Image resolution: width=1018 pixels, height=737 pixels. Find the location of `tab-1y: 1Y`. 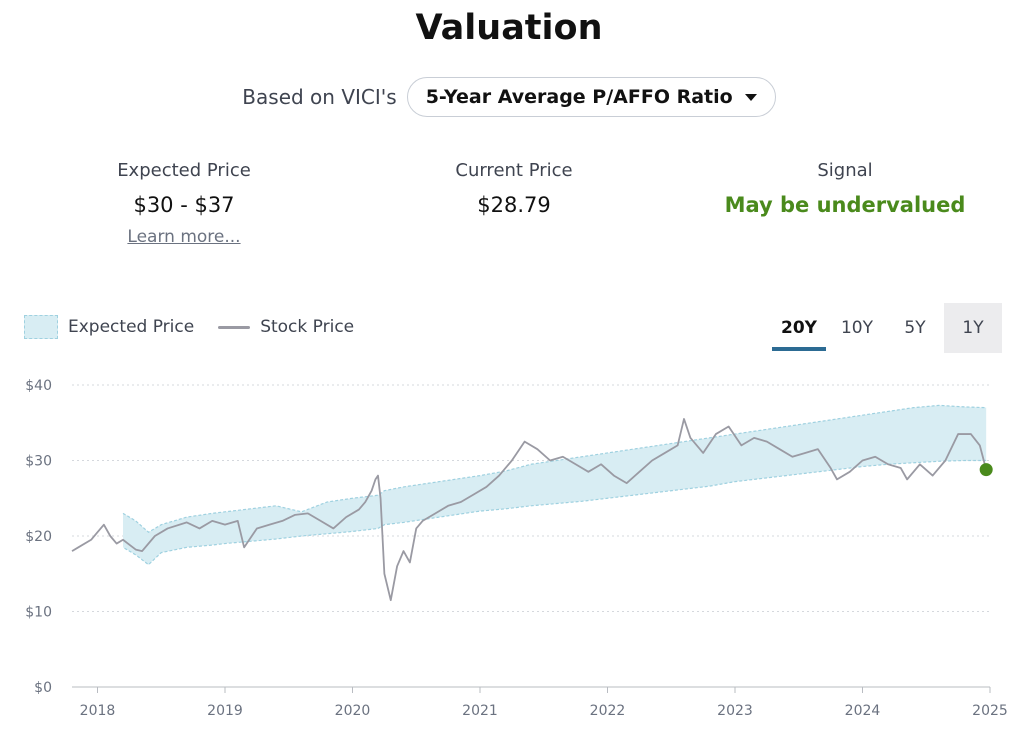

tab-1y: 1Y is located at coordinates (973, 328).